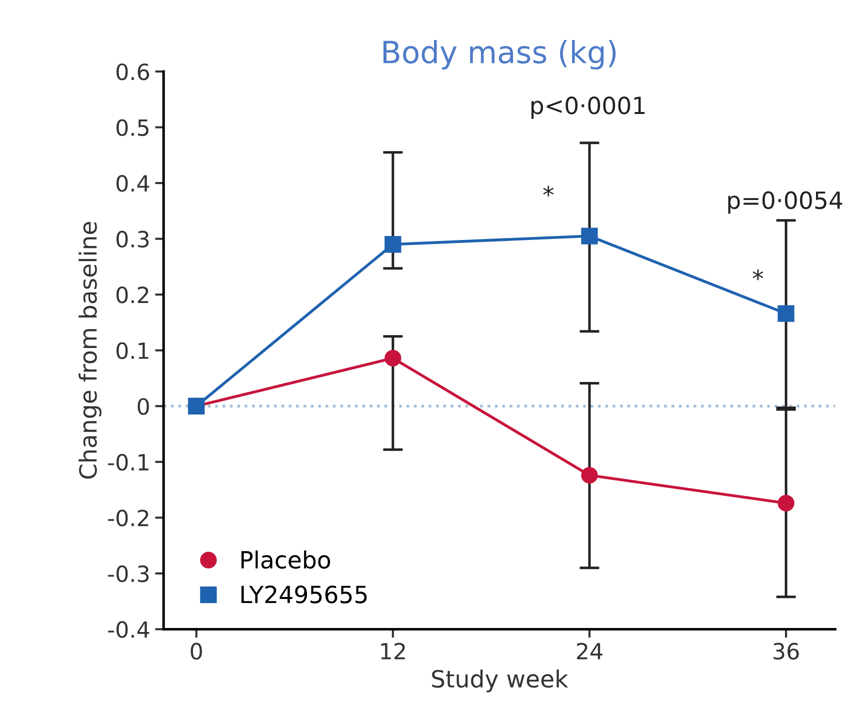 This screenshot has width=861, height=715. I want to click on x-tick-label: 24, so click(589, 651).